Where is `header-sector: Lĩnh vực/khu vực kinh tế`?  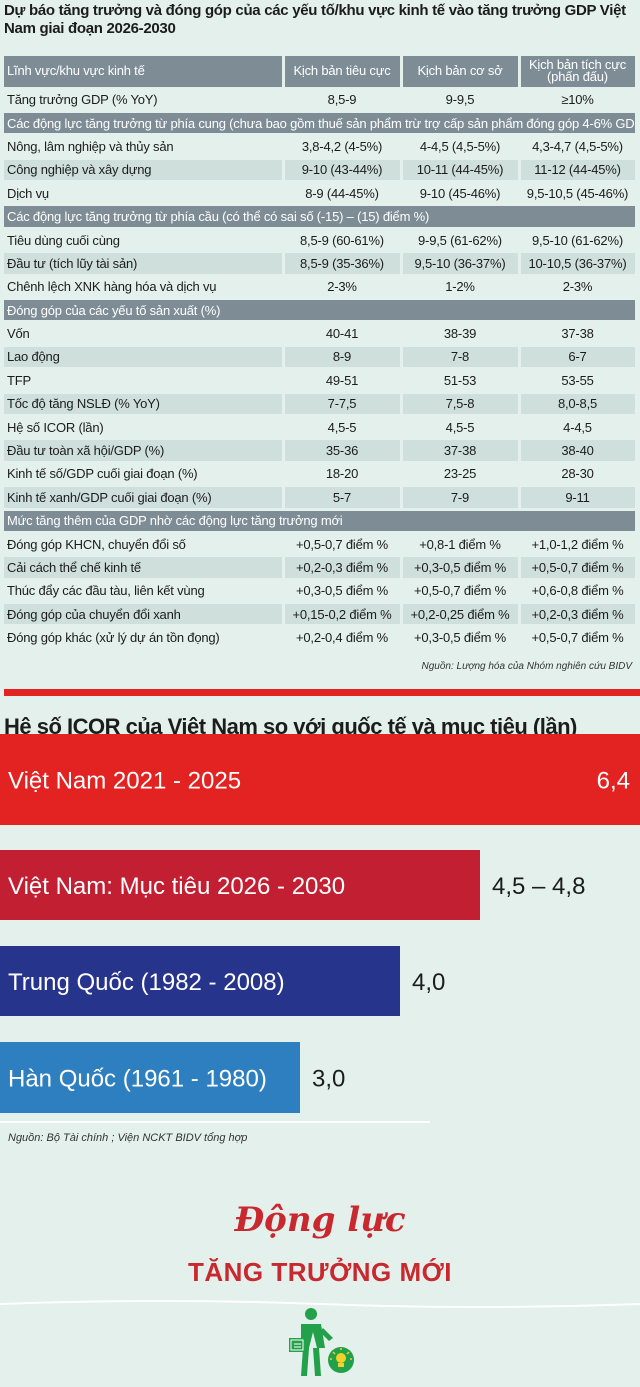 header-sector: Lĩnh vực/khu vực kinh tế is located at coordinates (144, 73).